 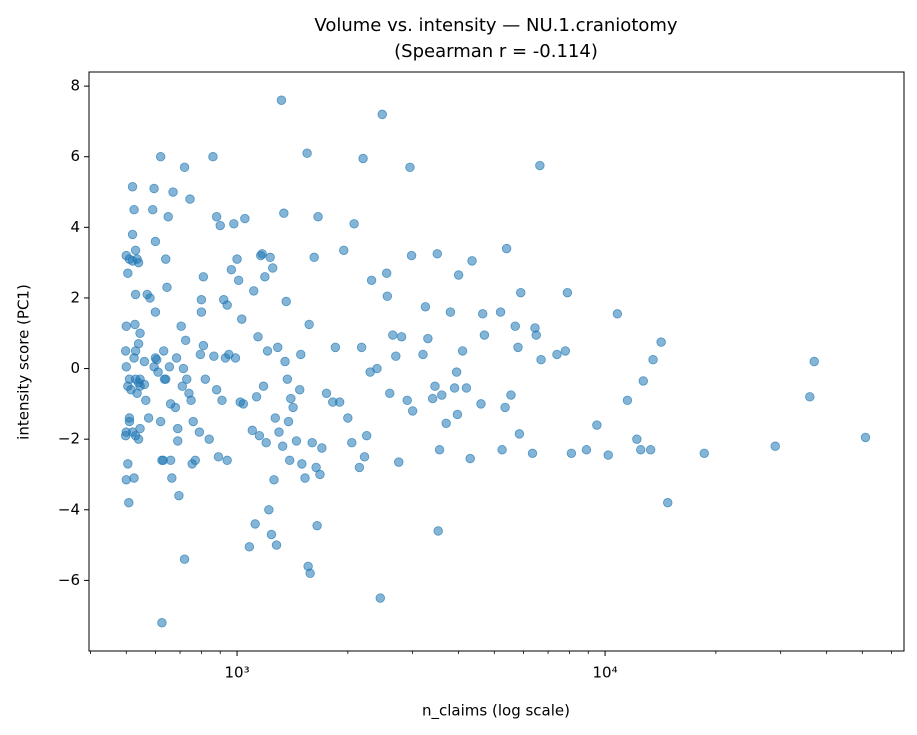 I want to click on y-tick-label: −2, so click(x=69, y=439).